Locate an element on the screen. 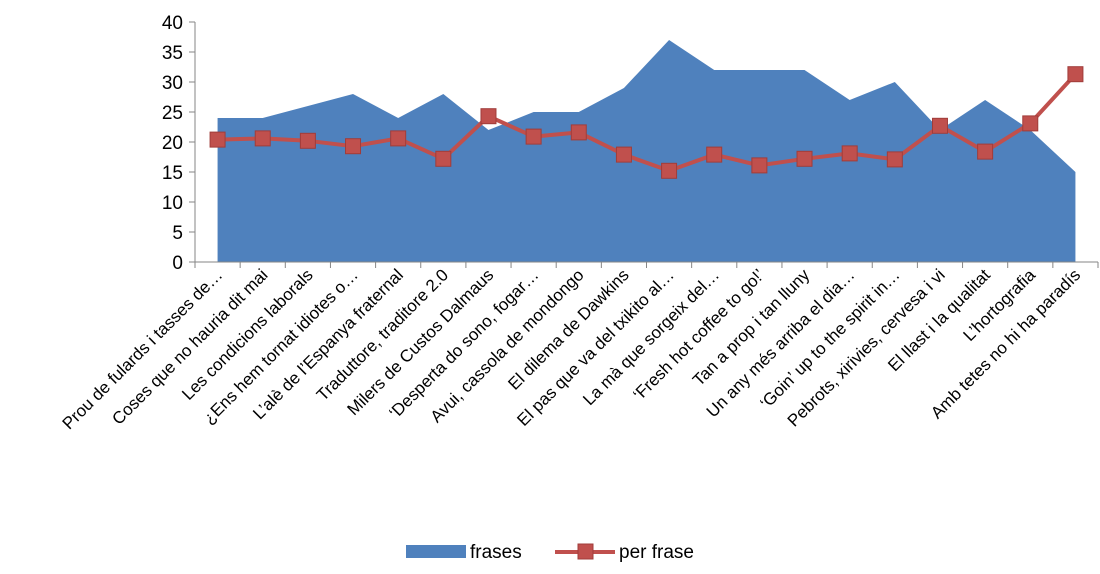  y-tick-label: 20 is located at coordinates (172, 143).